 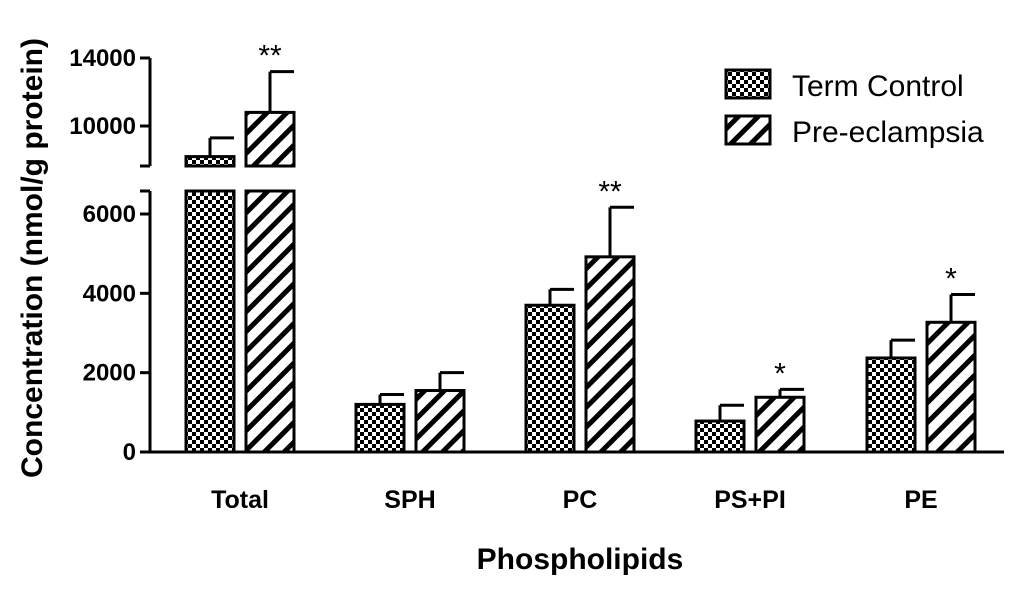 What do you see at coordinates (109, 373) in the screenshot?
I see `y-tick-label: 2000` at bounding box center [109, 373].